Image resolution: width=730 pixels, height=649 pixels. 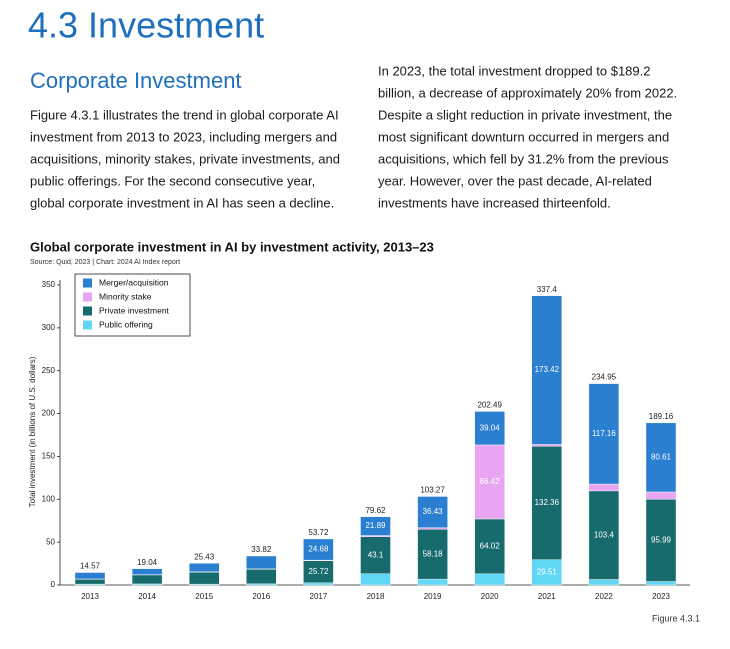 I want to click on y-tick-label: 150, so click(x=49, y=456).